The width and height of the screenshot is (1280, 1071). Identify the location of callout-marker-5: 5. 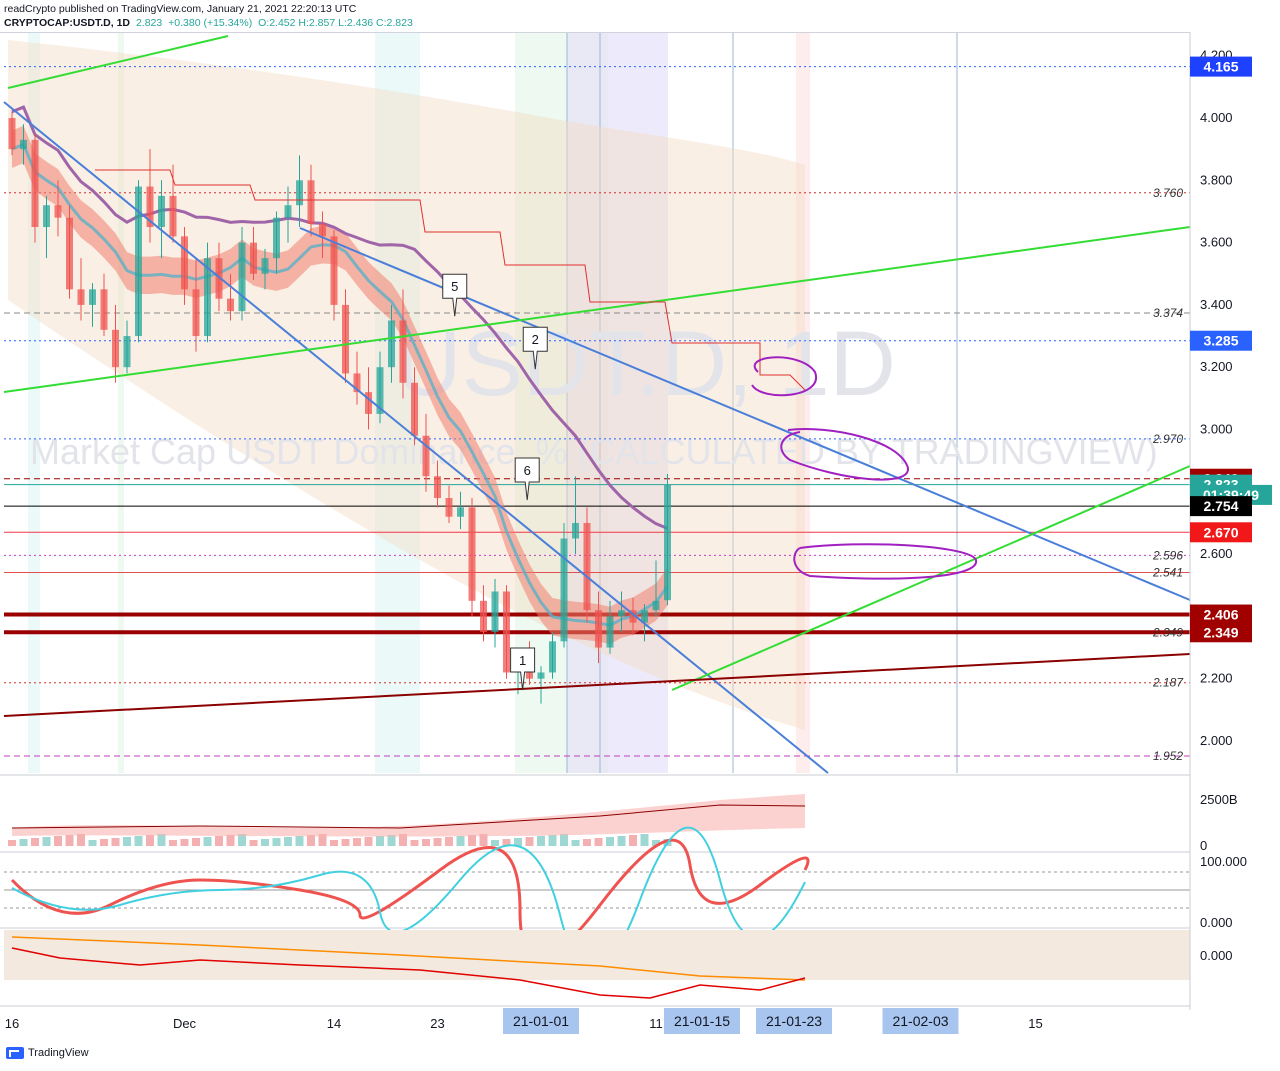
(455, 295).